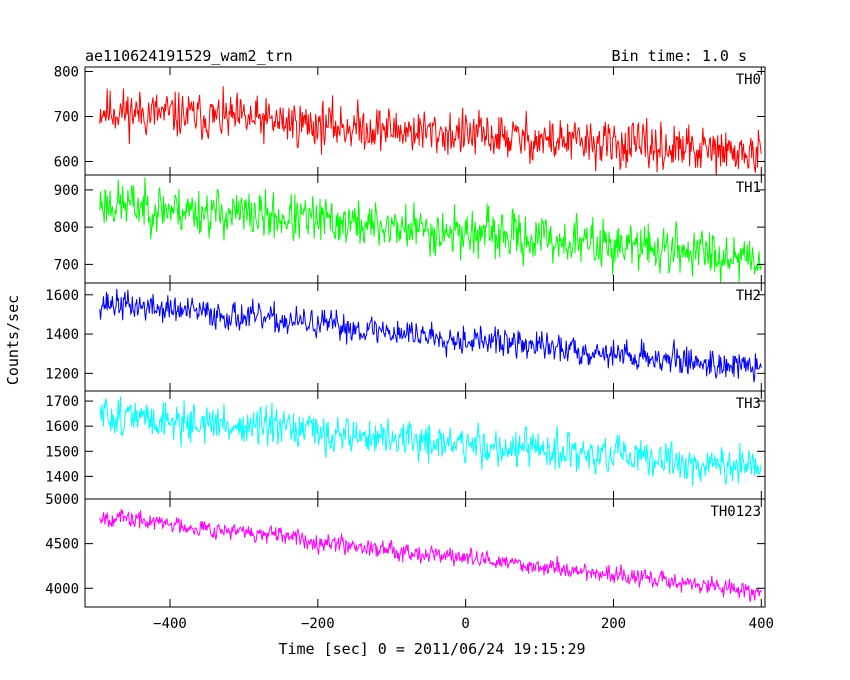 This screenshot has width=850, height=680. I want to click on y-tick-label: 5000, so click(62, 500).